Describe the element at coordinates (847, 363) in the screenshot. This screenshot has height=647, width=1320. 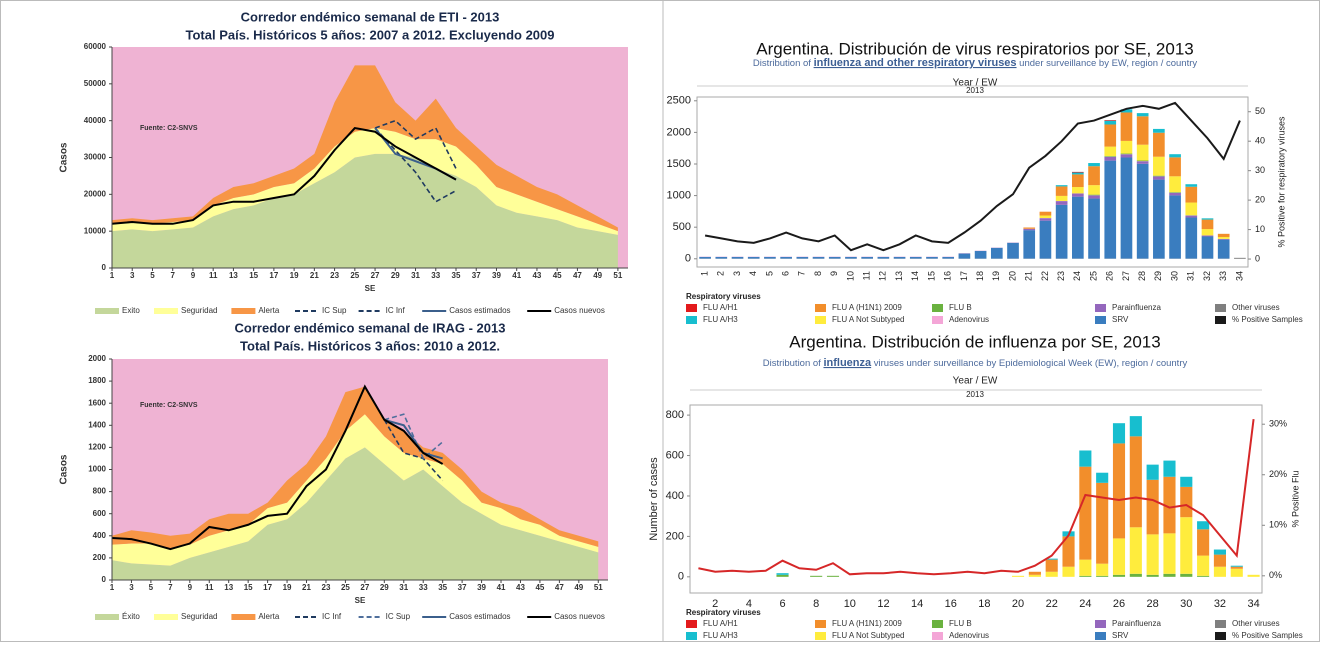
I see `subtitle-link: influenza` at that location.